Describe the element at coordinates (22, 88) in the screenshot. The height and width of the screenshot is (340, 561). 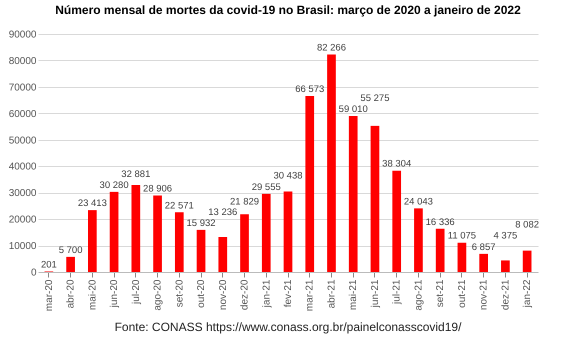
I see `y-tick-label: 70000` at that location.